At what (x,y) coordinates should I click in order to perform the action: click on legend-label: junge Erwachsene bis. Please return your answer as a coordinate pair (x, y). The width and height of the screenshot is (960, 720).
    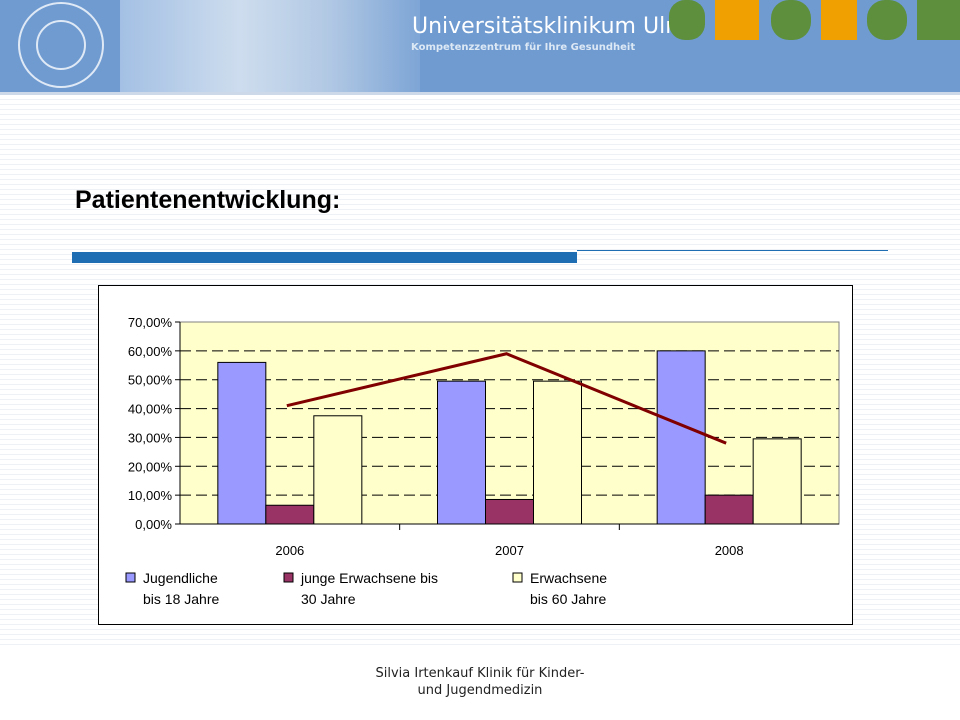
    Looking at the image, I should click on (369, 578).